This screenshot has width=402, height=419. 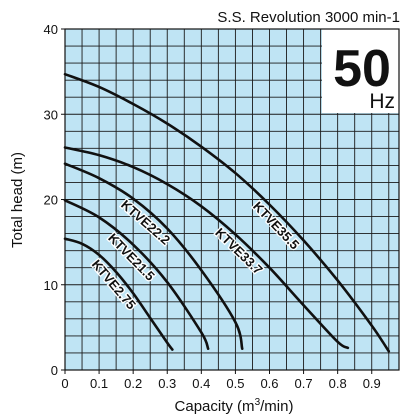 I want to click on y-axis-ticks: 0 10 20 30 40, so click(x=54, y=200).